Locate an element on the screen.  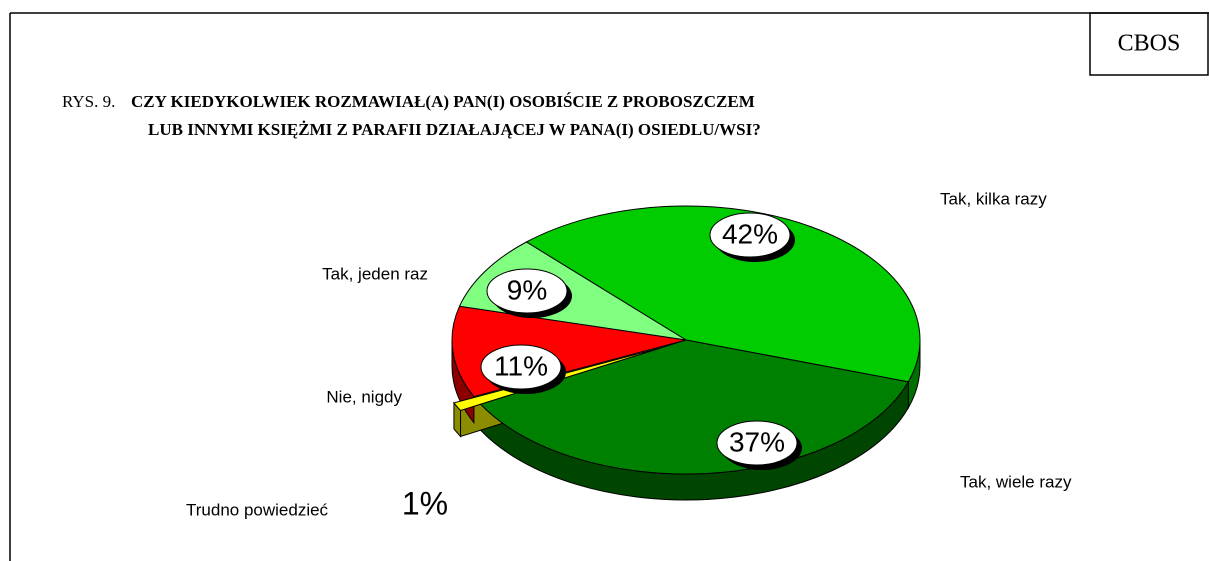
category-label: Tak, wiele razy is located at coordinates (1016, 481).